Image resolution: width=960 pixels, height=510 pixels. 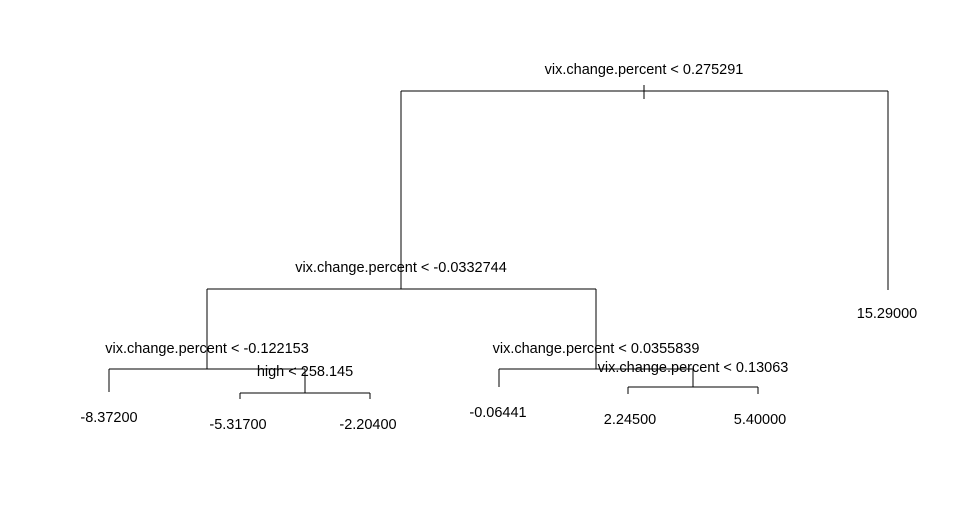 What do you see at coordinates (760, 420) in the screenshot?
I see `leaf-value: 5.40000` at bounding box center [760, 420].